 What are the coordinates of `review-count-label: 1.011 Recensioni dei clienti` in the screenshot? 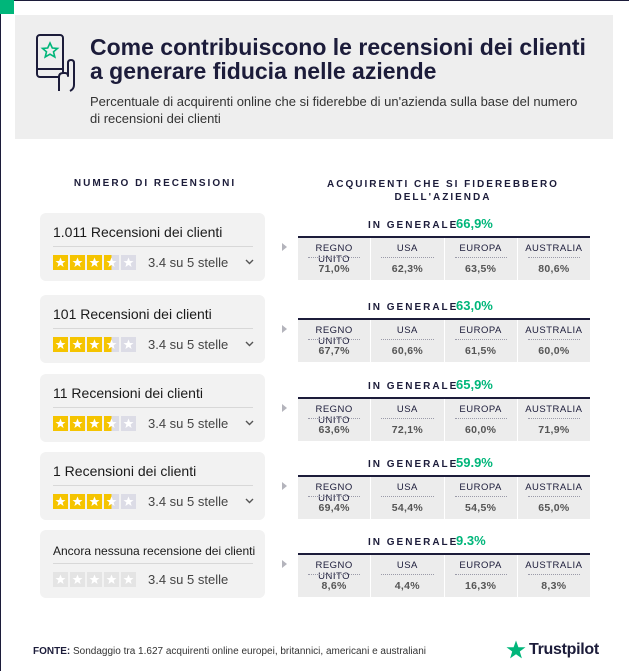 It's located at (138, 232).